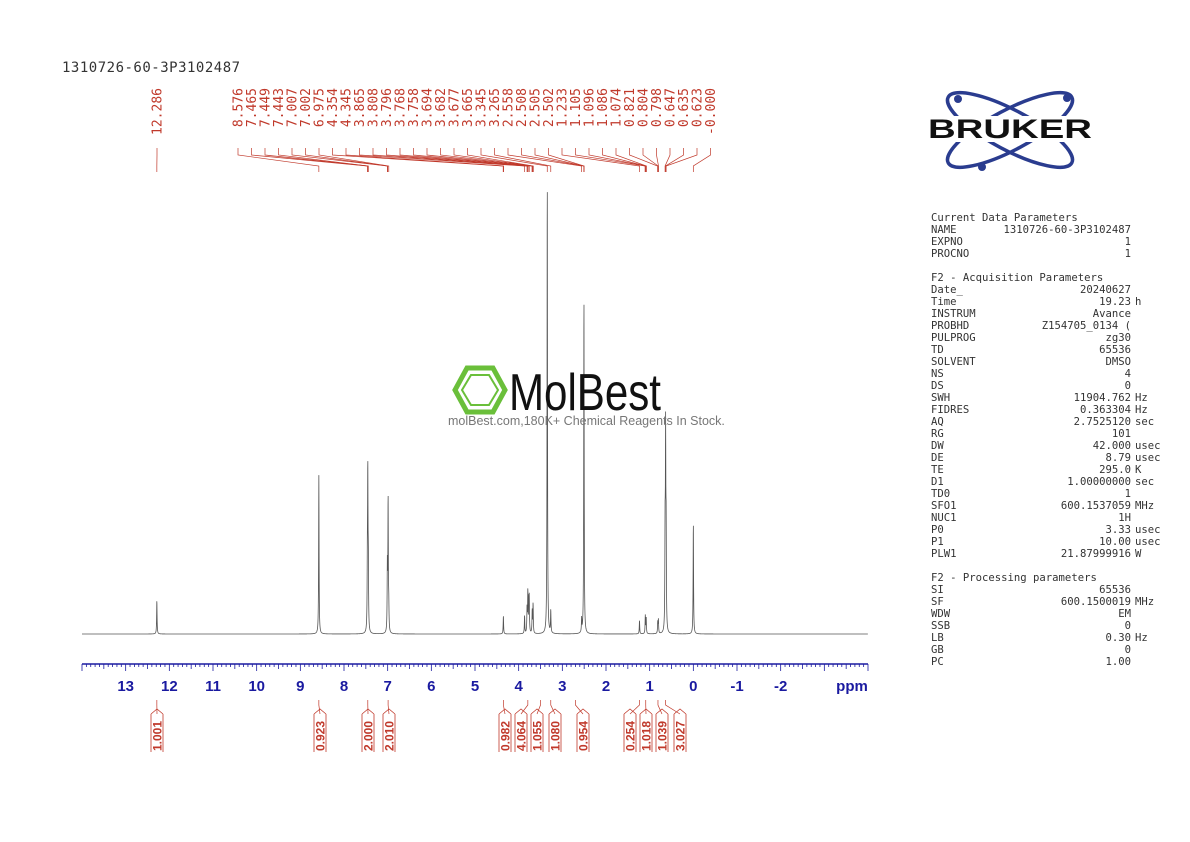  Describe the element at coordinates (937, 422) in the screenshot. I see `param-key: AQ` at that location.